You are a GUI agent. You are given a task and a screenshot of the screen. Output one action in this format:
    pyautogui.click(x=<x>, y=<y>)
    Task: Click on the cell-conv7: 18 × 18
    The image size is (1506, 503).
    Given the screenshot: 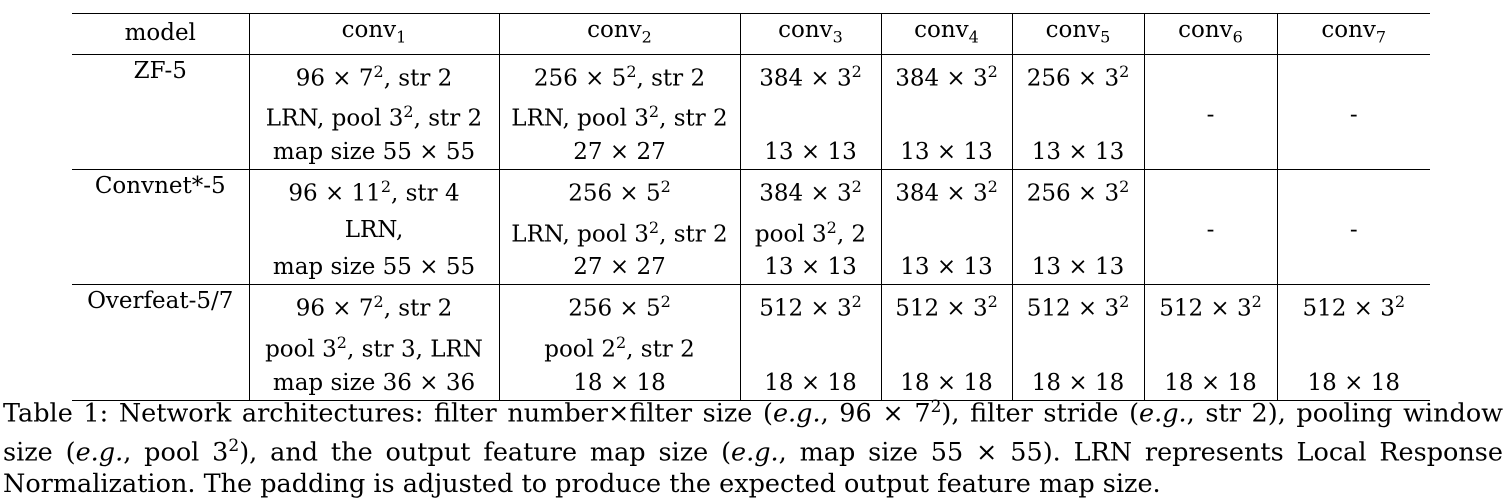 What is the action you would take?
    pyautogui.click(x=1353, y=383)
    